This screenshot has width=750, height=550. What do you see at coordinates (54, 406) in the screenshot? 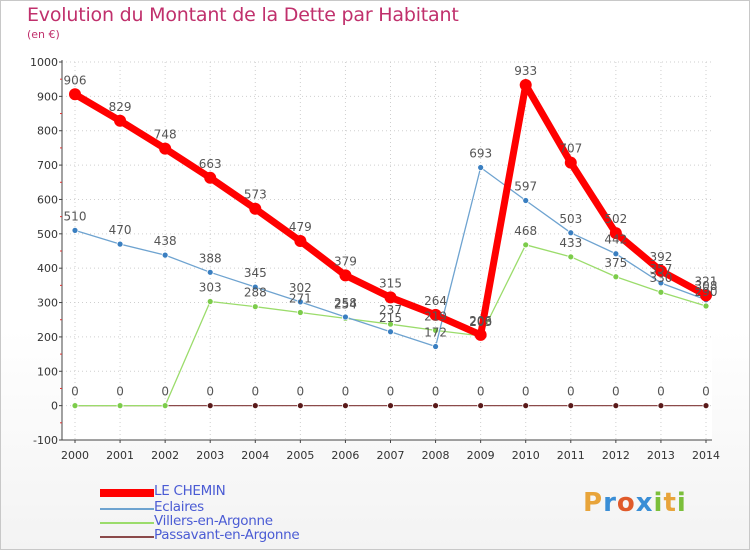
I see `y-tick-label: 0` at bounding box center [54, 406].